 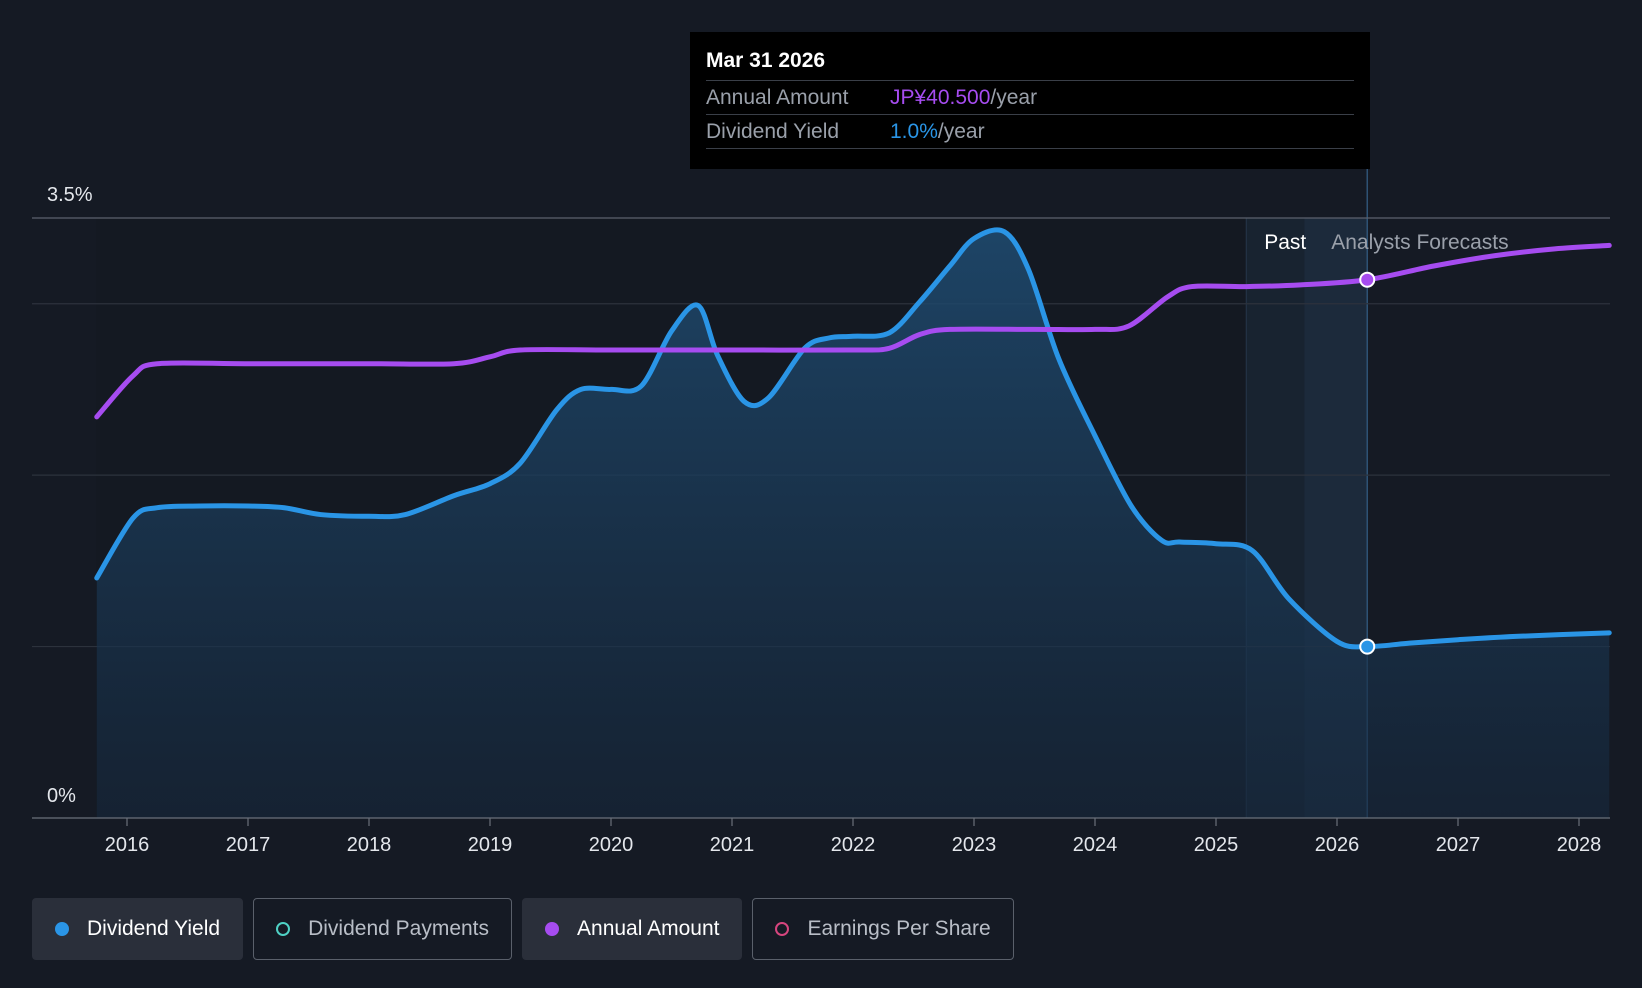 I want to click on x-tick-label: 2025, so click(x=1216, y=845).